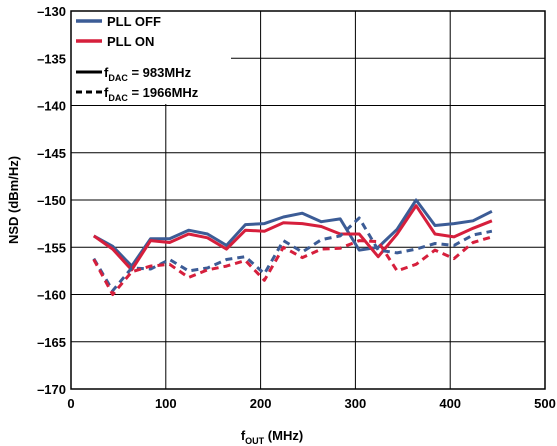 The image size is (557, 446). What do you see at coordinates (272, 437) in the screenshot?
I see `x-axis-title: fOUT (MHz)` at bounding box center [272, 437].